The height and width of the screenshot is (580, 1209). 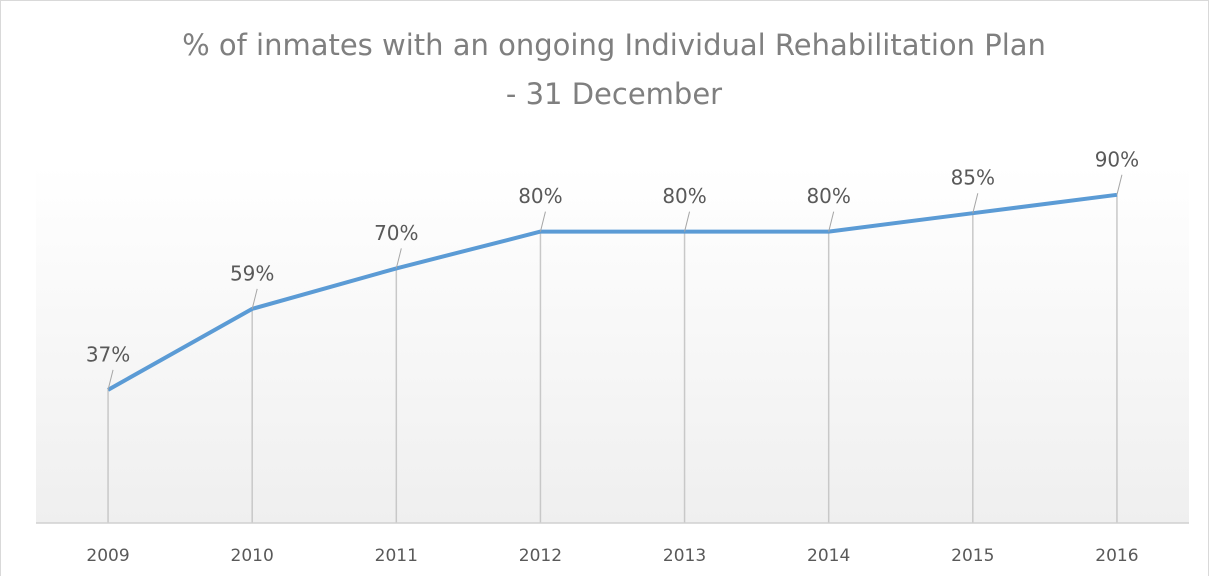 I want to click on x-tick-label: 2012, so click(x=540, y=556).